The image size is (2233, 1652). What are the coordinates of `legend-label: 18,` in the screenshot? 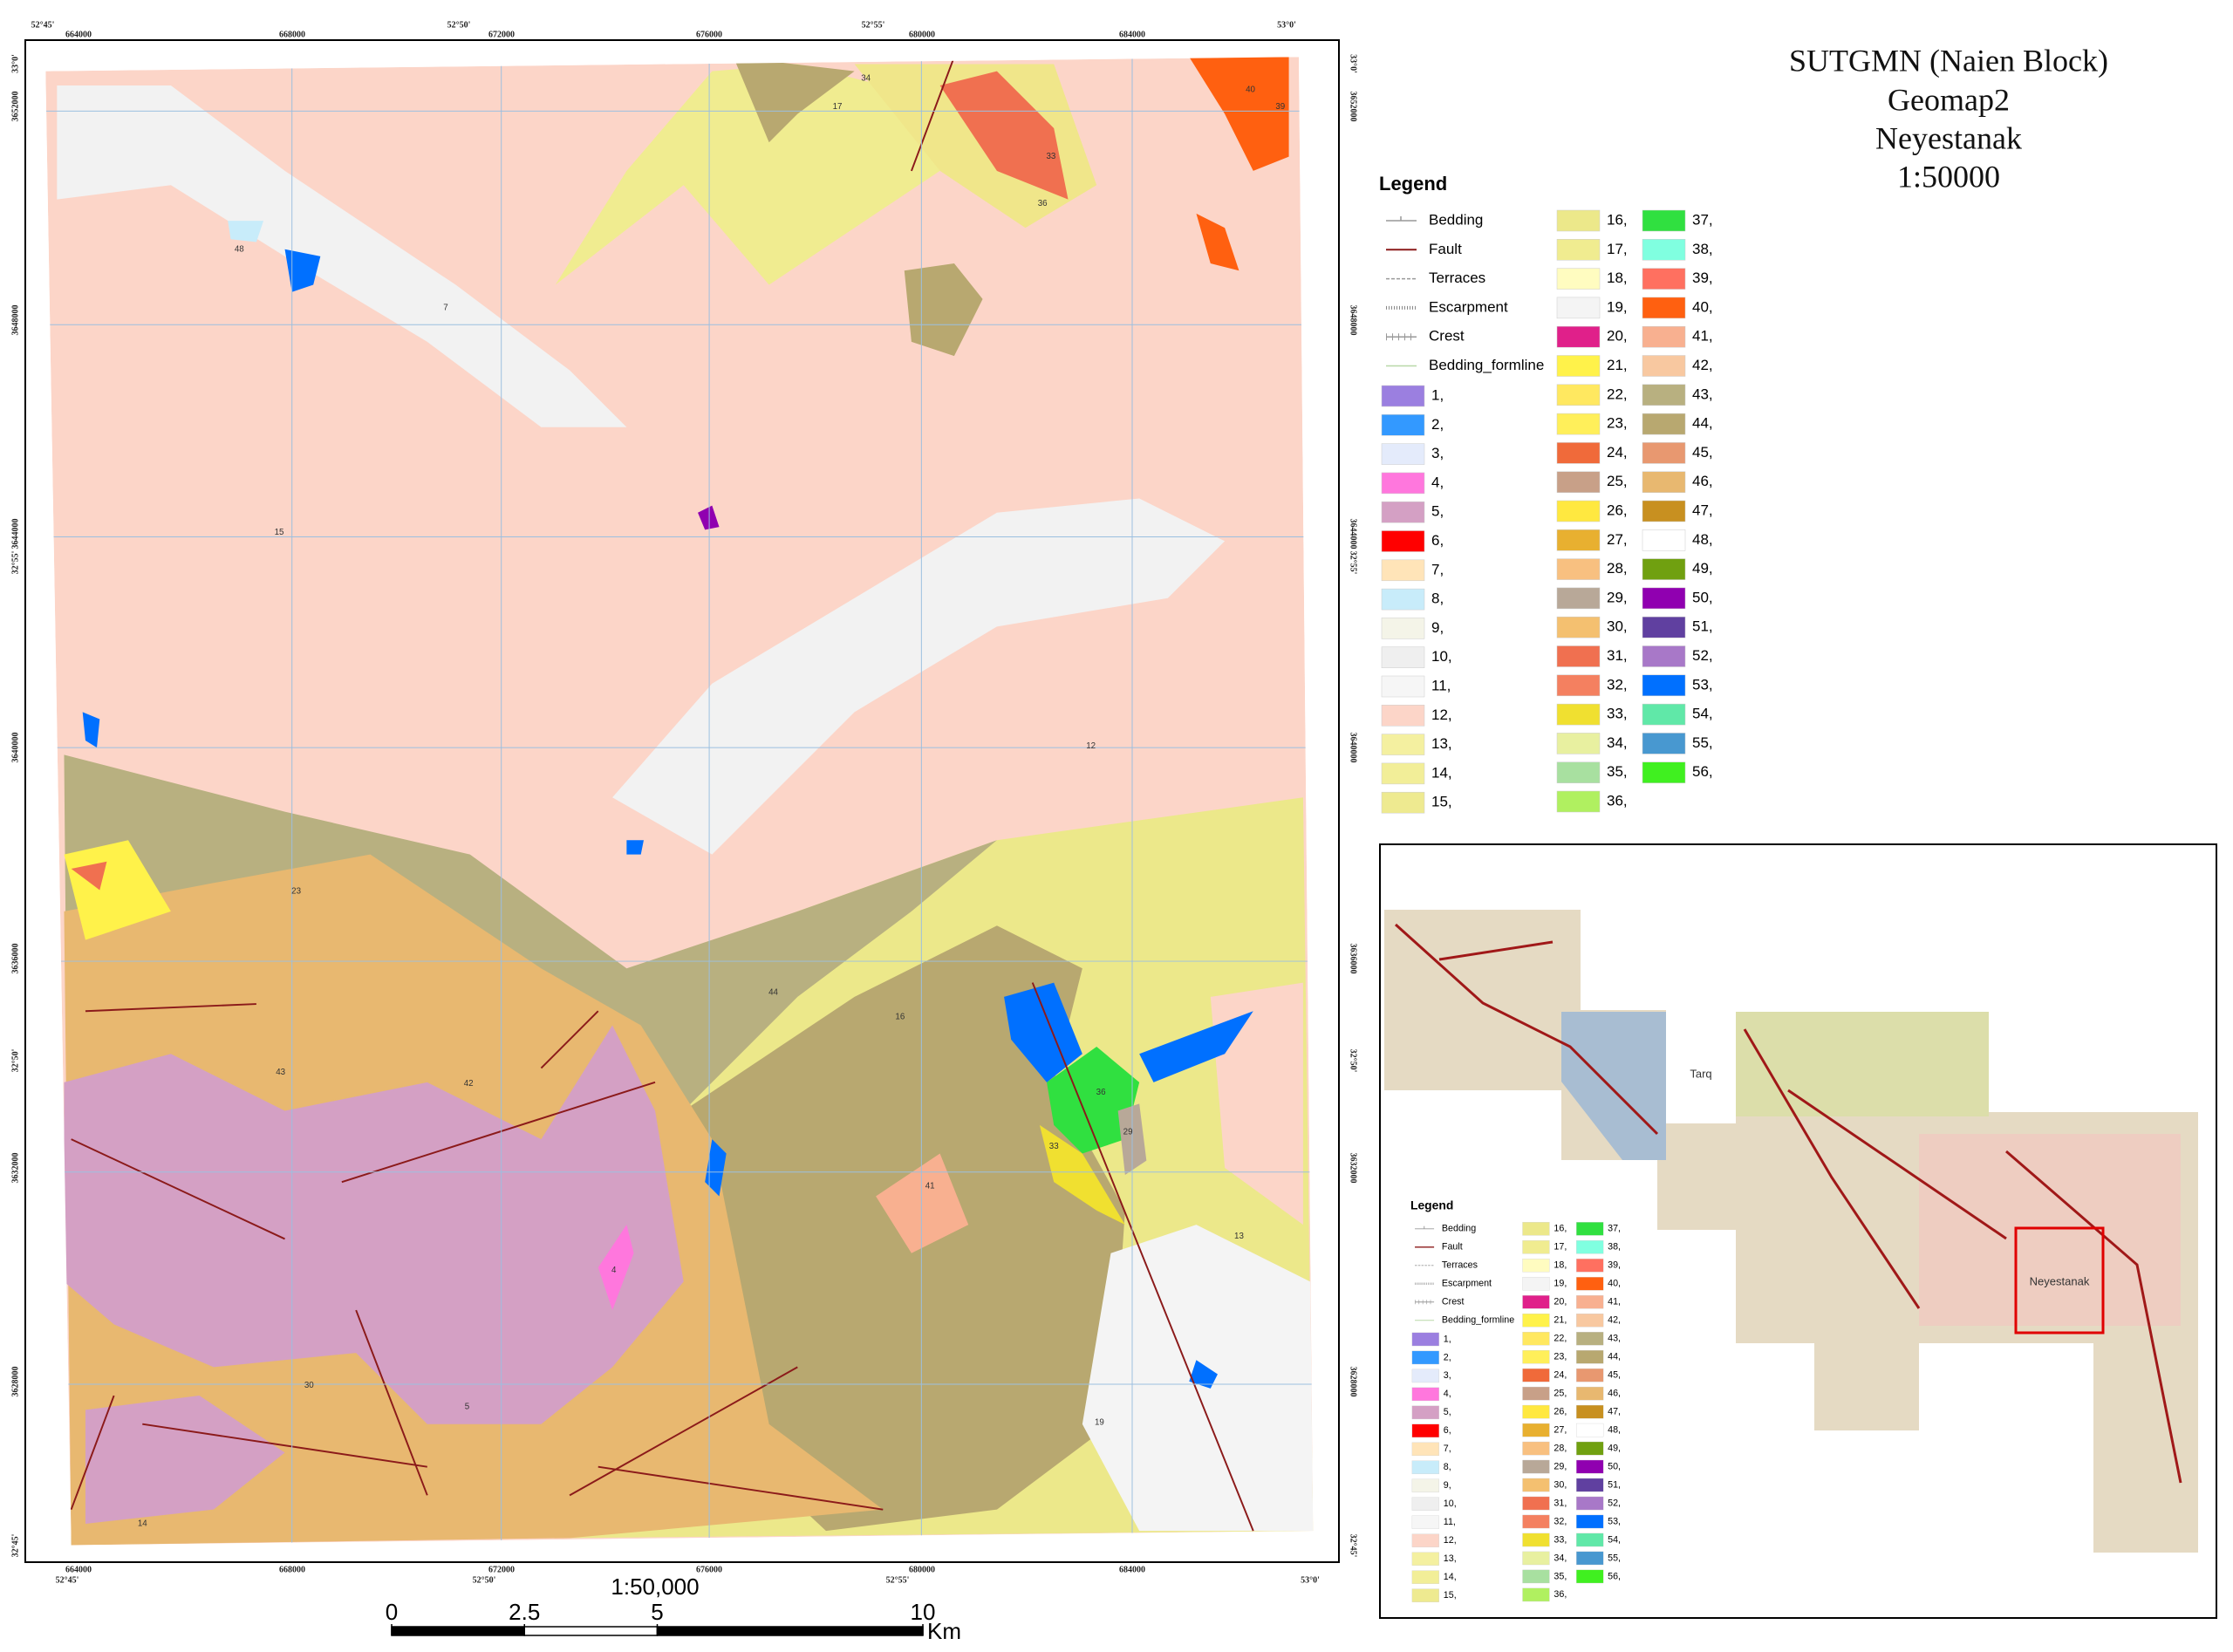 It's located at (1560, 1265).